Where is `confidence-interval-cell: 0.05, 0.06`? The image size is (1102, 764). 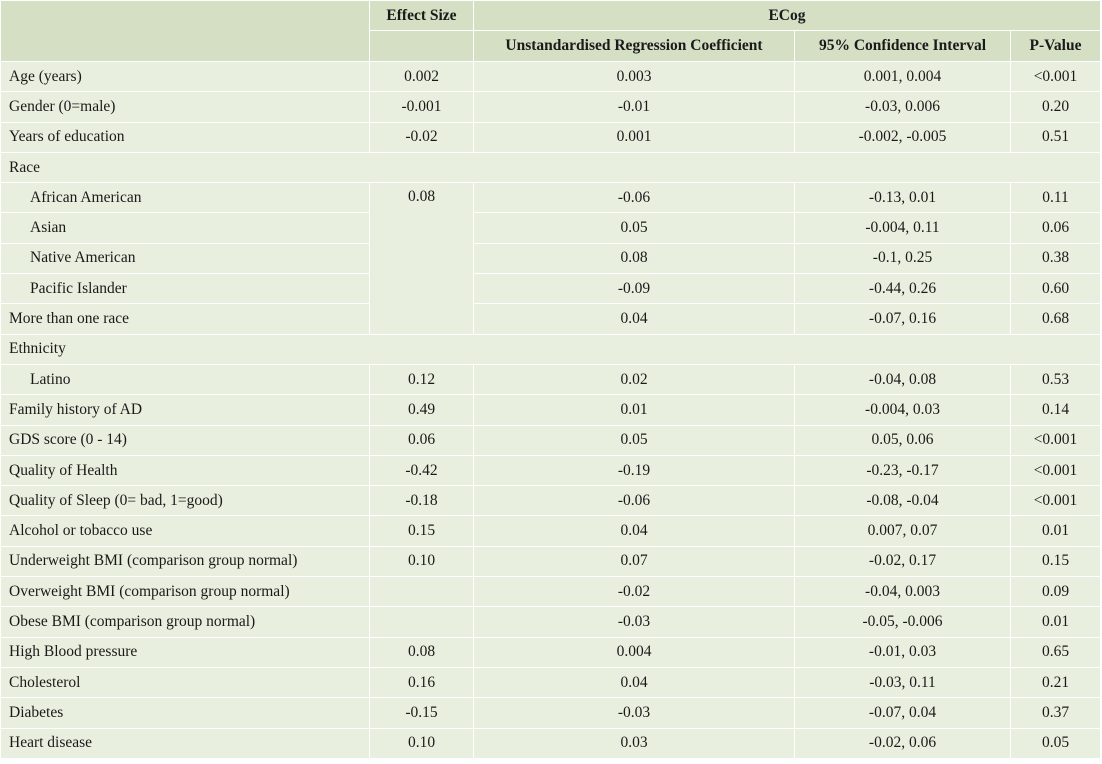
confidence-interval-cell: 0.05, 0.06 is located at coordinates (902, 440).